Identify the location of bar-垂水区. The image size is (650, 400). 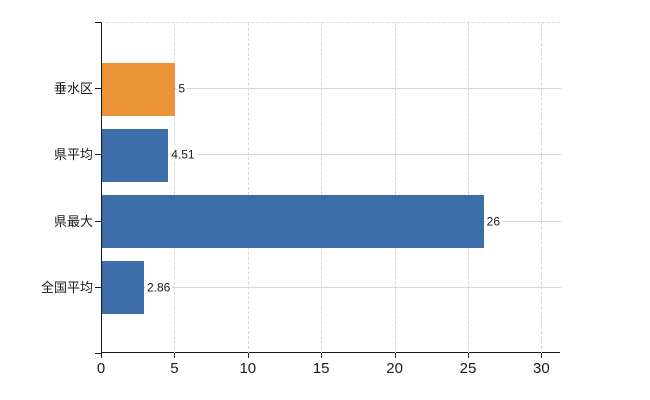
(139, 89).